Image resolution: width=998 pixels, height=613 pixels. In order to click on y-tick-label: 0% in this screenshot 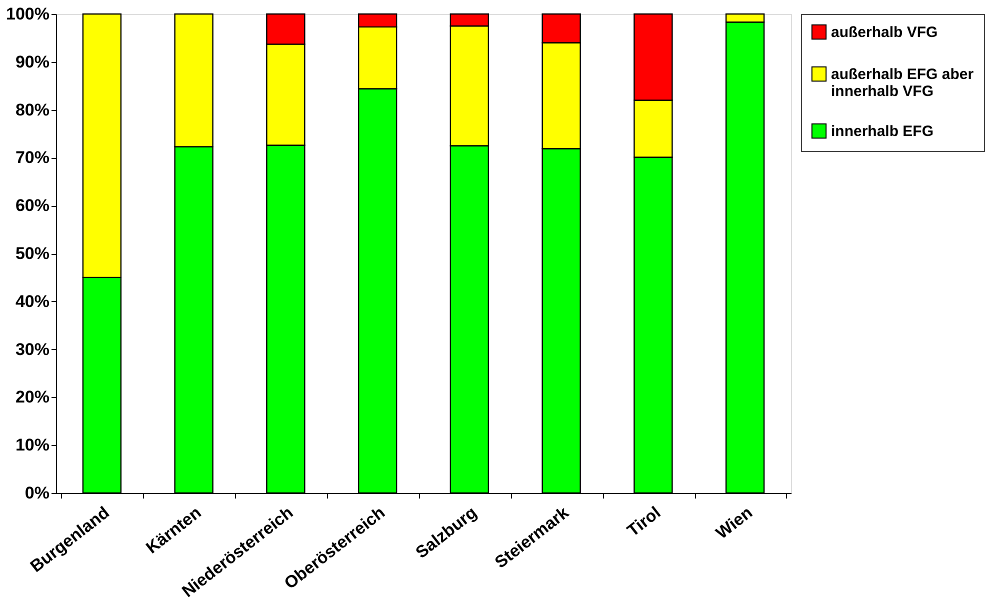, I will do `click(37, 493)`.